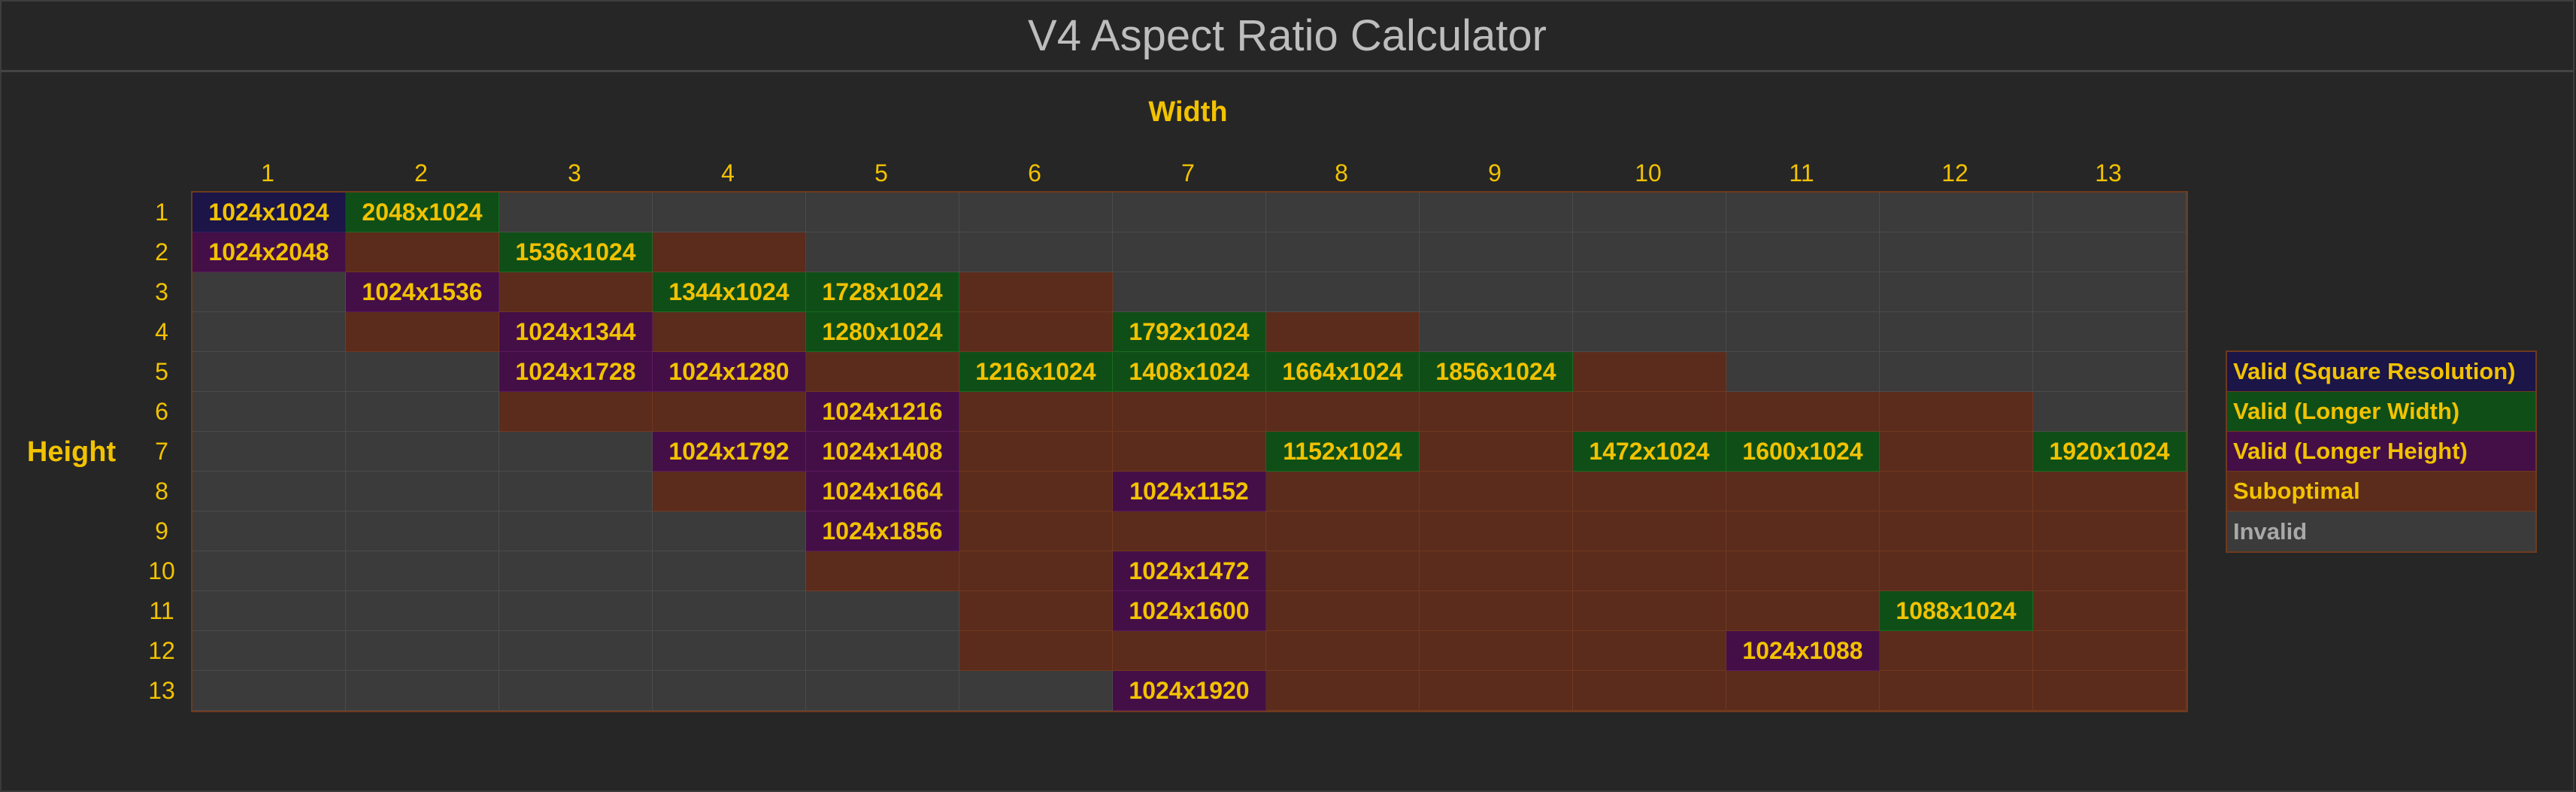  Describe the element at coordinates (2381, 412) in the screenshot. I see `legend-item-lw: Valid (Longer Width)` at that location.